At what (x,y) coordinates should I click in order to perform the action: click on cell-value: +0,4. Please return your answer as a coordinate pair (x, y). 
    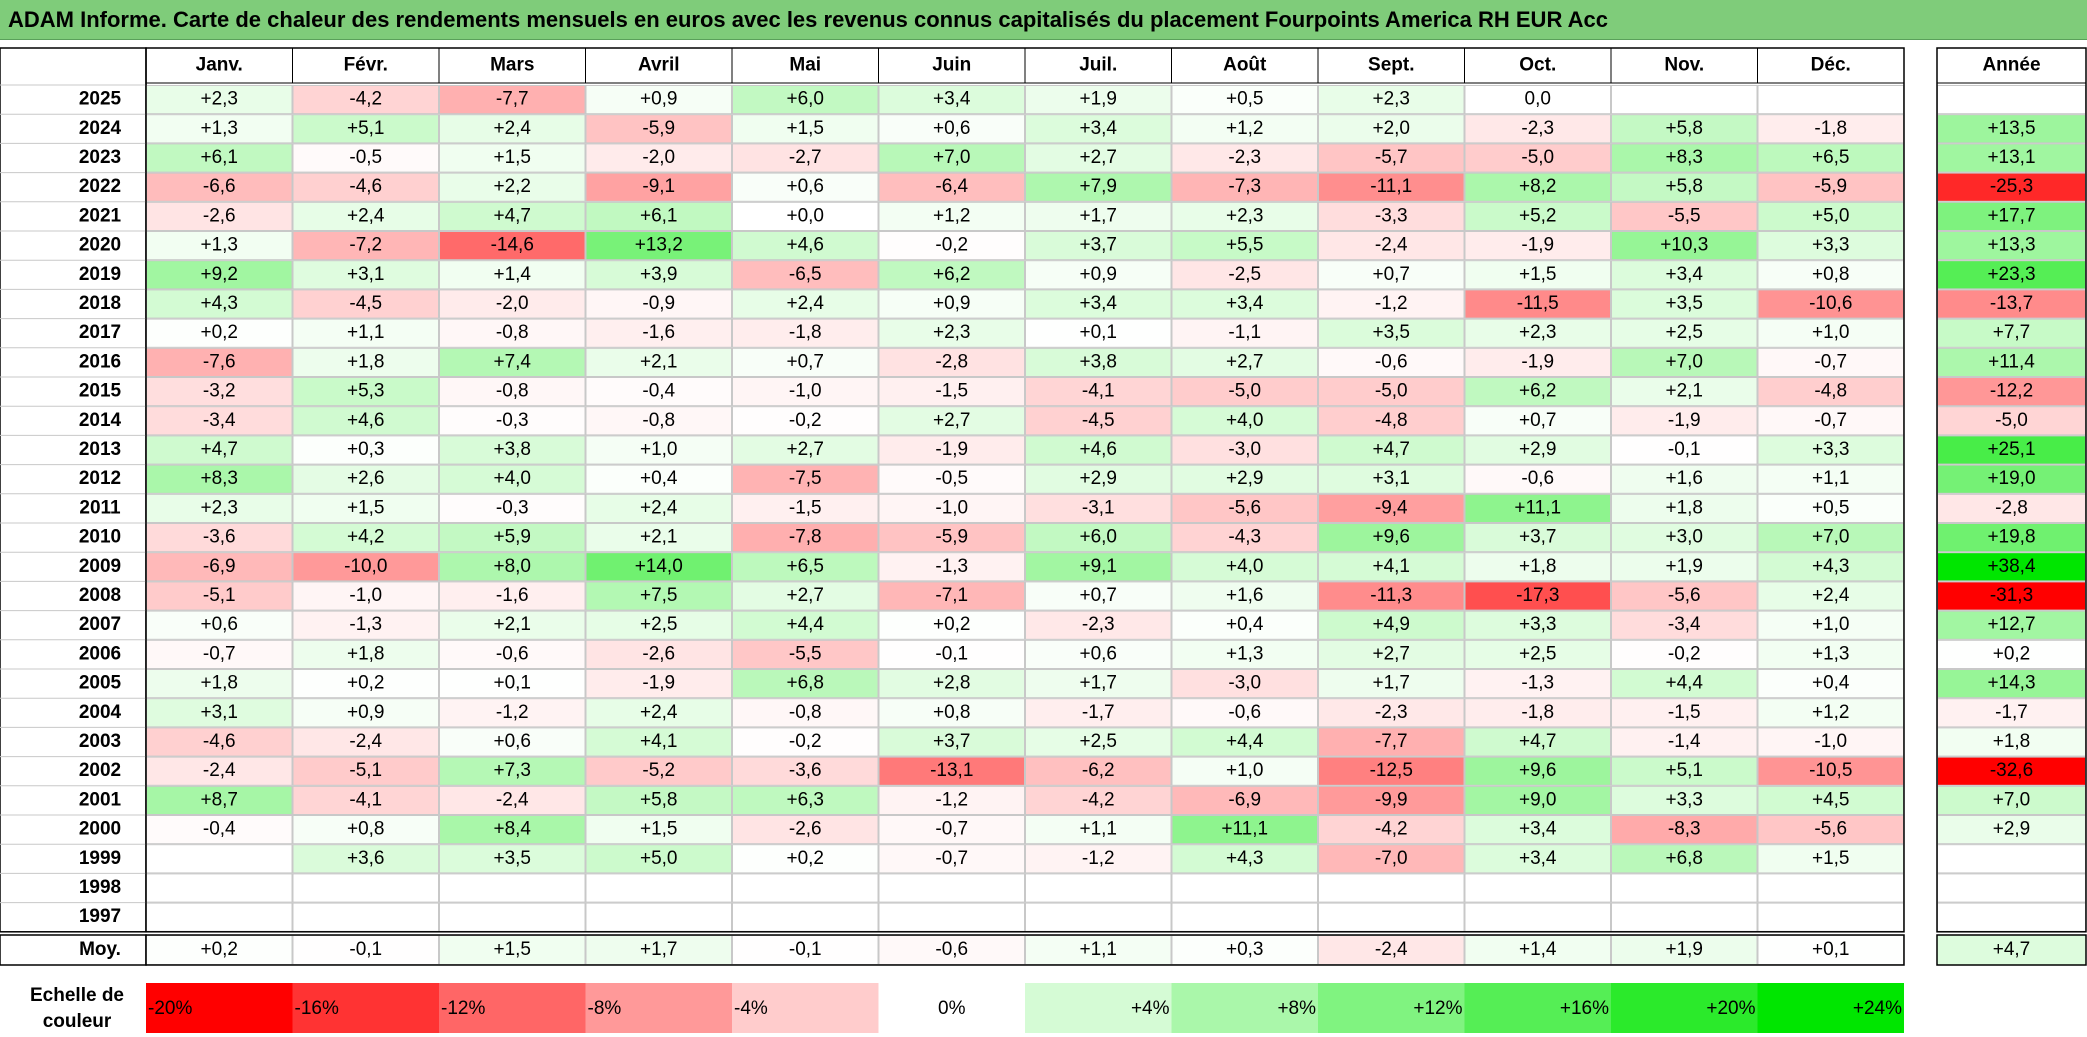
    Looking at the image, I should click on (1831, 683).